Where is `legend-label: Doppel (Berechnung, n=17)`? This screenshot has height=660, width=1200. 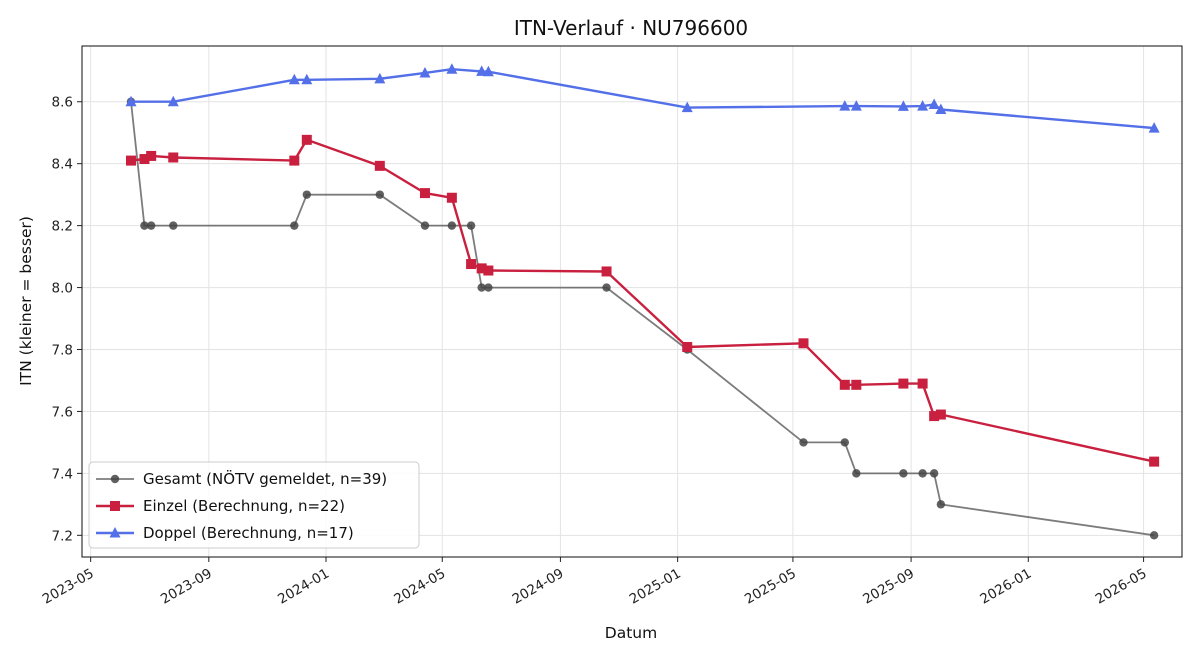
legend-label: Doppel (Berechnung, n=17) is located at coordinates (248, 533).